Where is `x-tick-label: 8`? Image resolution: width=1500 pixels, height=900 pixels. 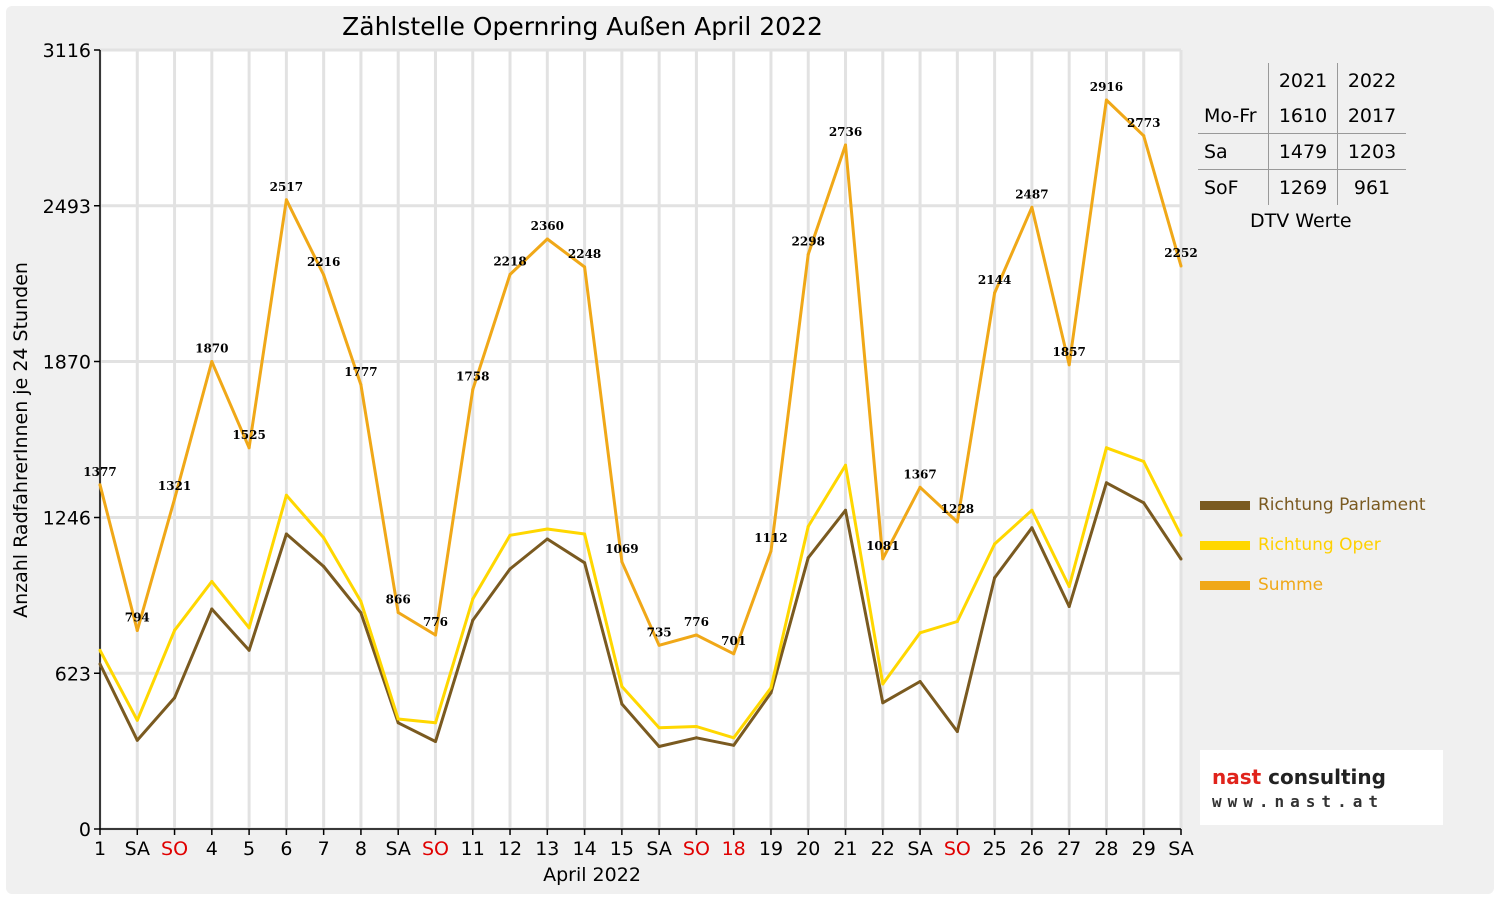 x-tick-label: 8 is located at coordinates (361, 849).